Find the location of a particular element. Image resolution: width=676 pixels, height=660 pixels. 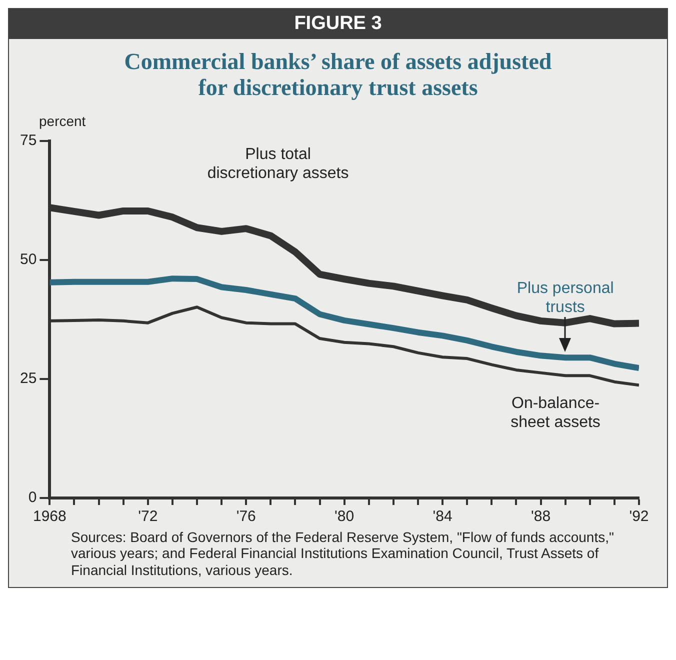

x-tick-label: '88 is located at coordinates (541, 516).